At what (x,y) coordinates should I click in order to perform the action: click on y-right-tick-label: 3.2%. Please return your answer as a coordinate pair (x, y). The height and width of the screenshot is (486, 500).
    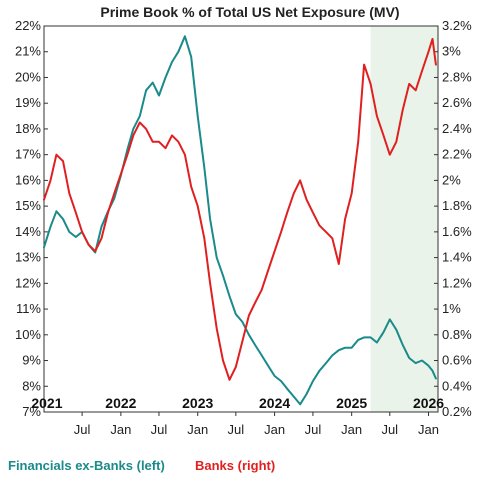
    Looking at the image, I should click on (457, 25).